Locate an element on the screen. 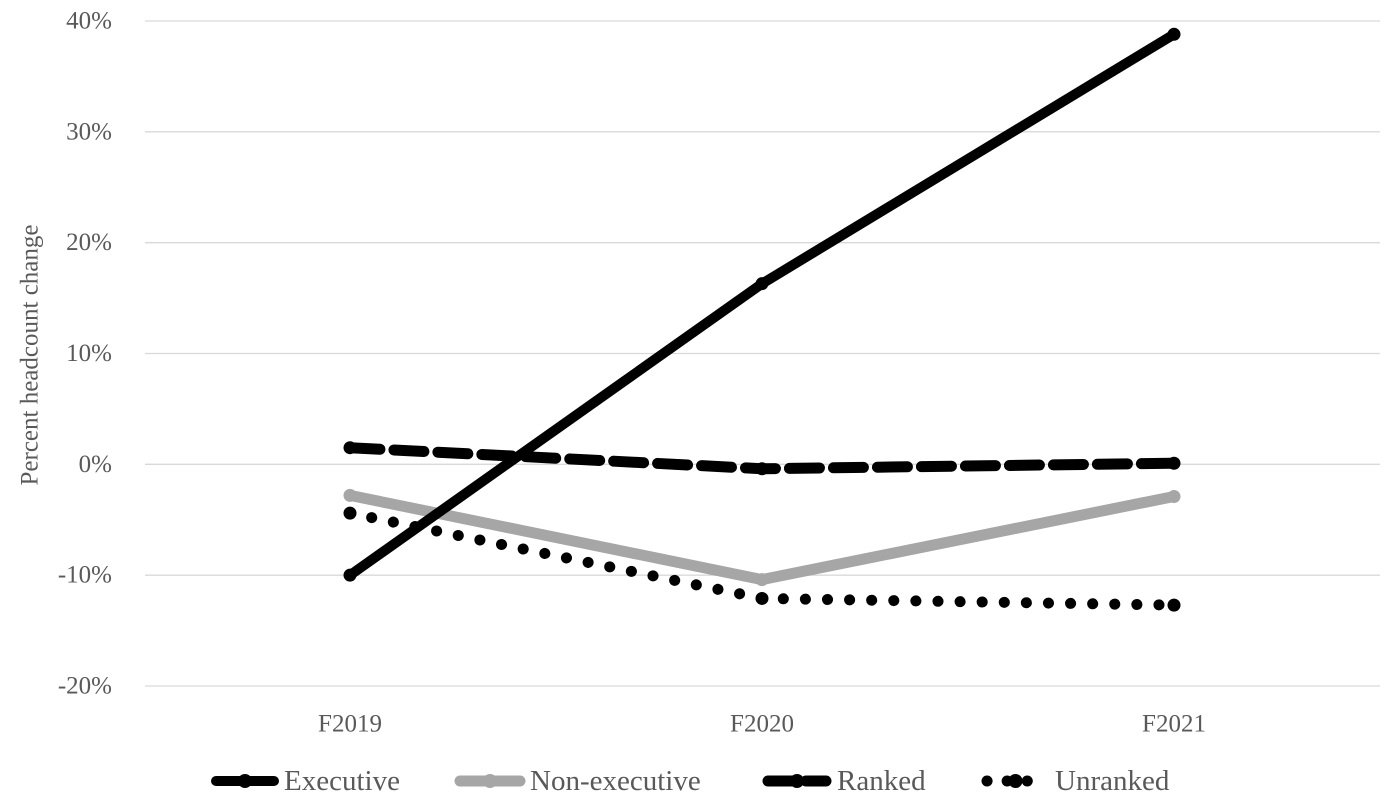 The width and height of the screenshot is (1390, 802). x-tick-label: F2021 is located at coordinates (1174, 724).